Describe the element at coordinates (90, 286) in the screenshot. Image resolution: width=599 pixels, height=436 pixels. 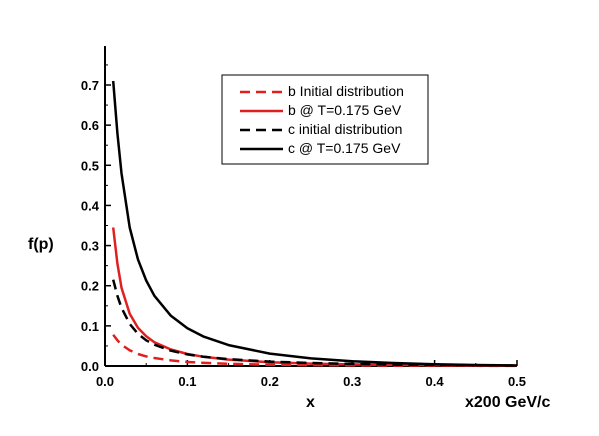
I see `y-tick-label: 0.2` at that location.